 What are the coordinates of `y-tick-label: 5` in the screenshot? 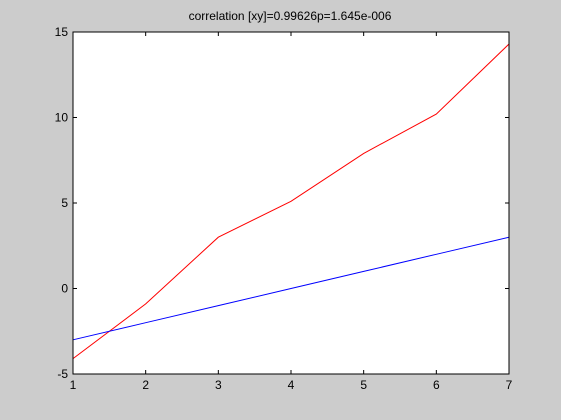 It's located at (64, 203).